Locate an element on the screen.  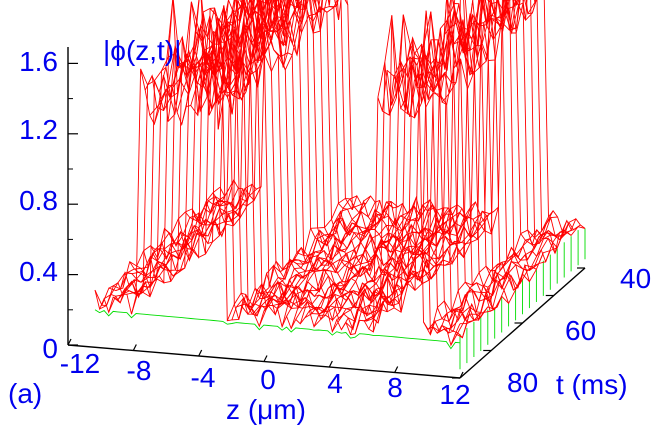
x-tick-label: -8 is located at coordinates (139, 370).